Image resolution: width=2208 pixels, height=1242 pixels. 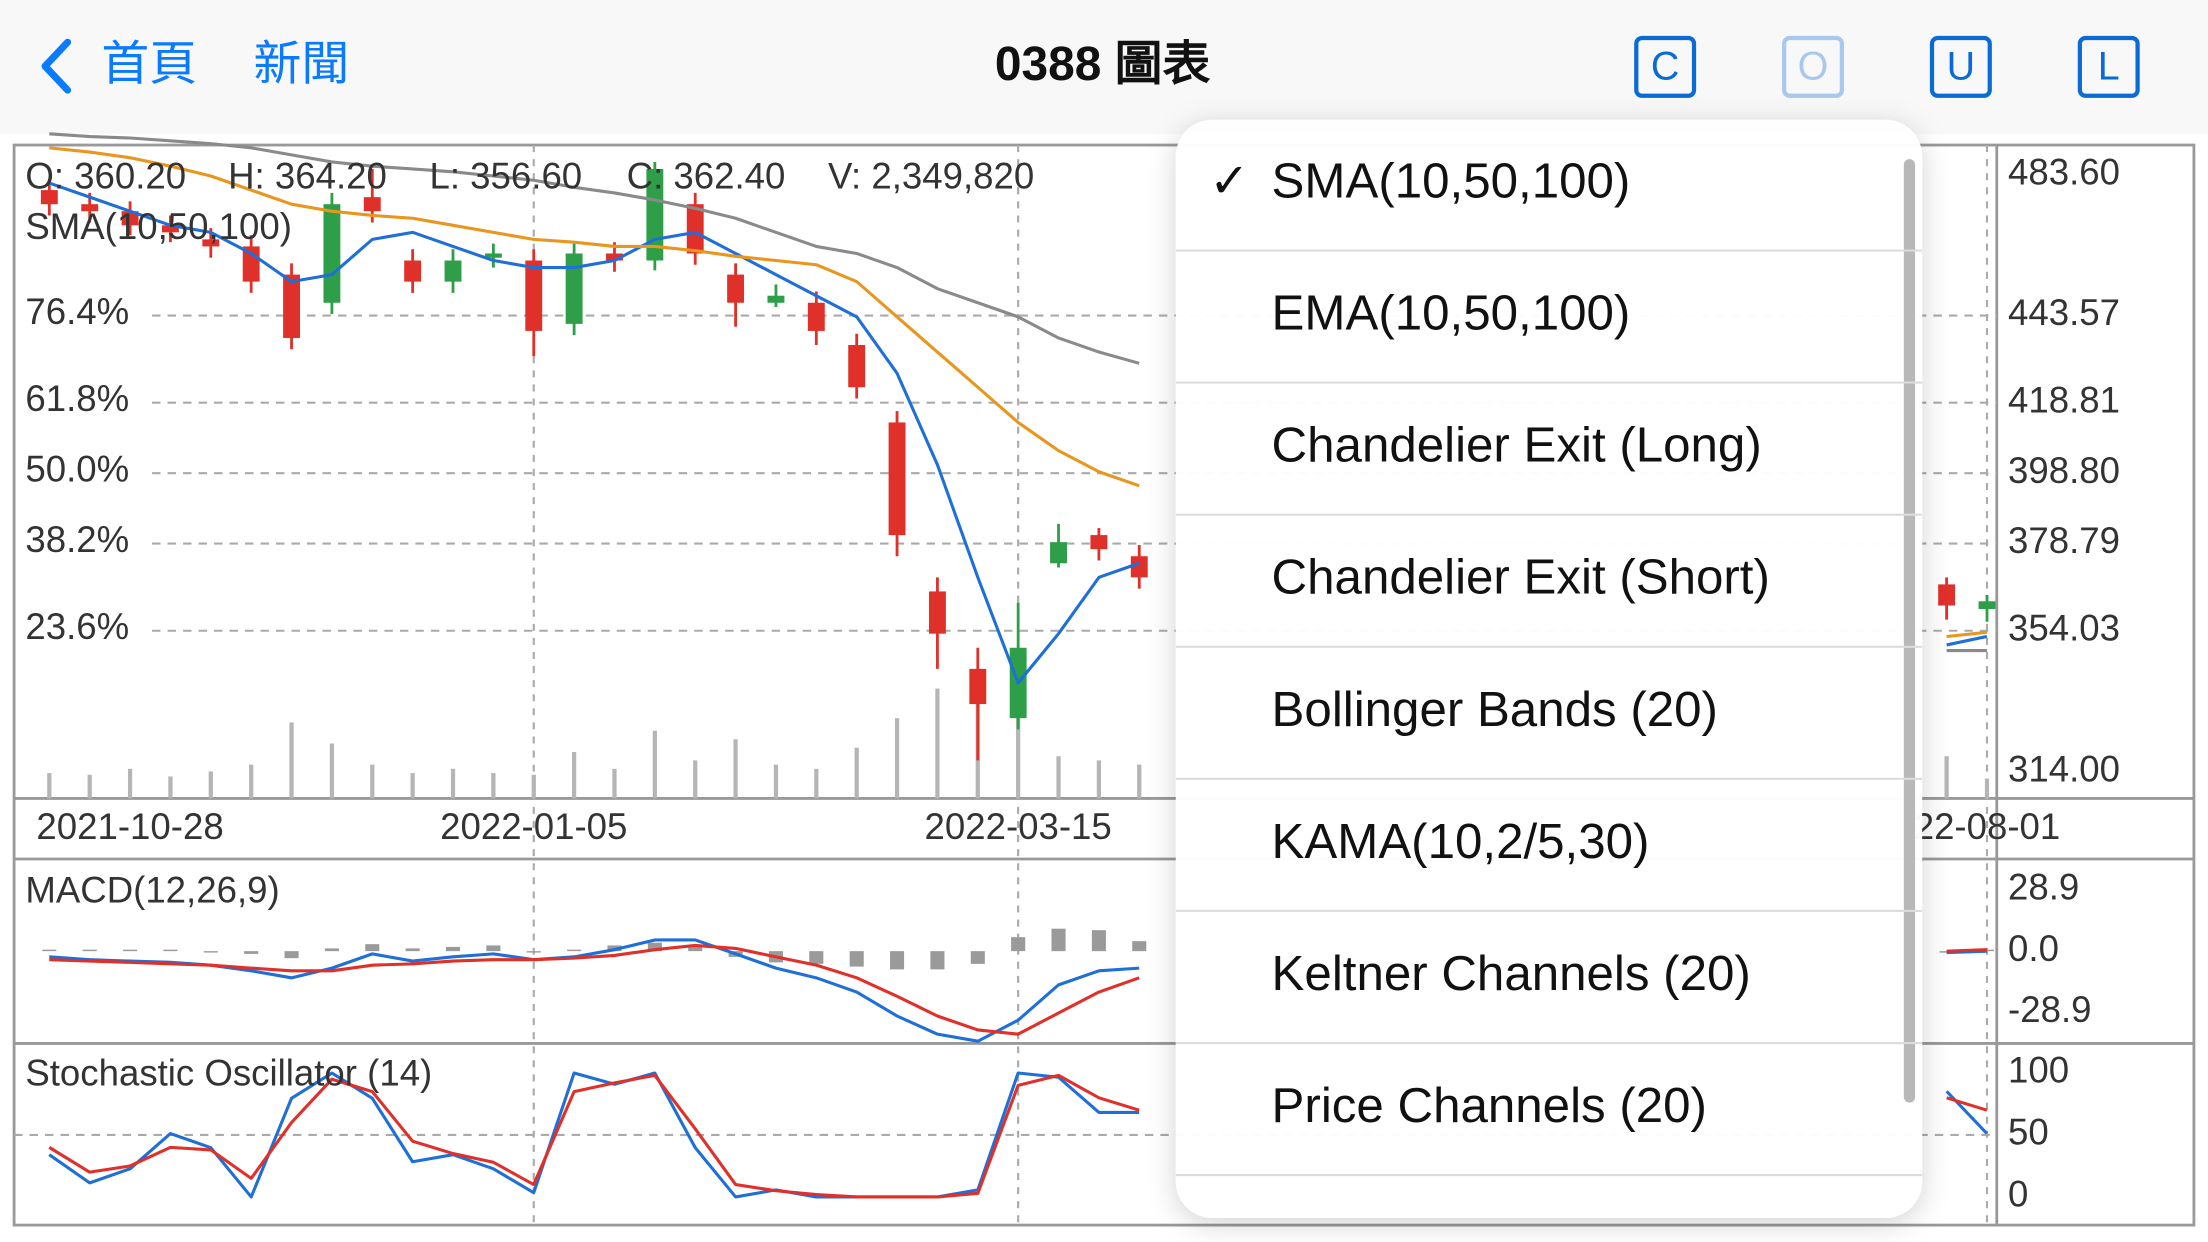 I want to click on menu-item-label: Chandelier Exit (Short), so click(x=1521, y=577).